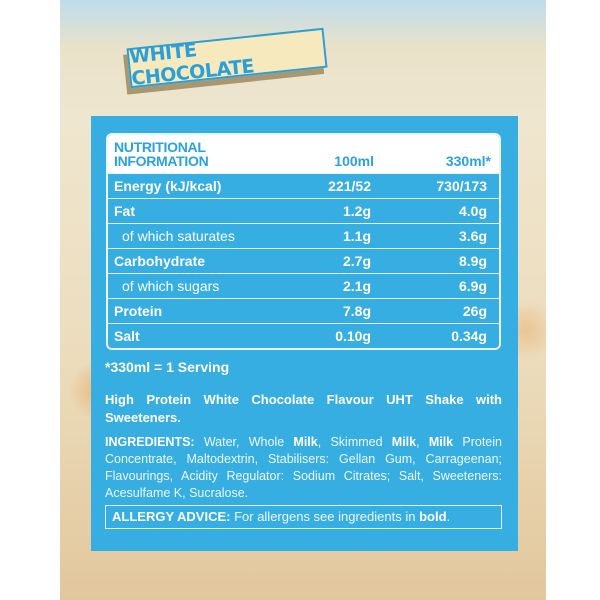 The height and width of the screenshot is (600, 600). Describe the element at coordinates (168, 186) in the screenshot. I see `nutrient-name: Energy (kJ/kcal)` at that location.